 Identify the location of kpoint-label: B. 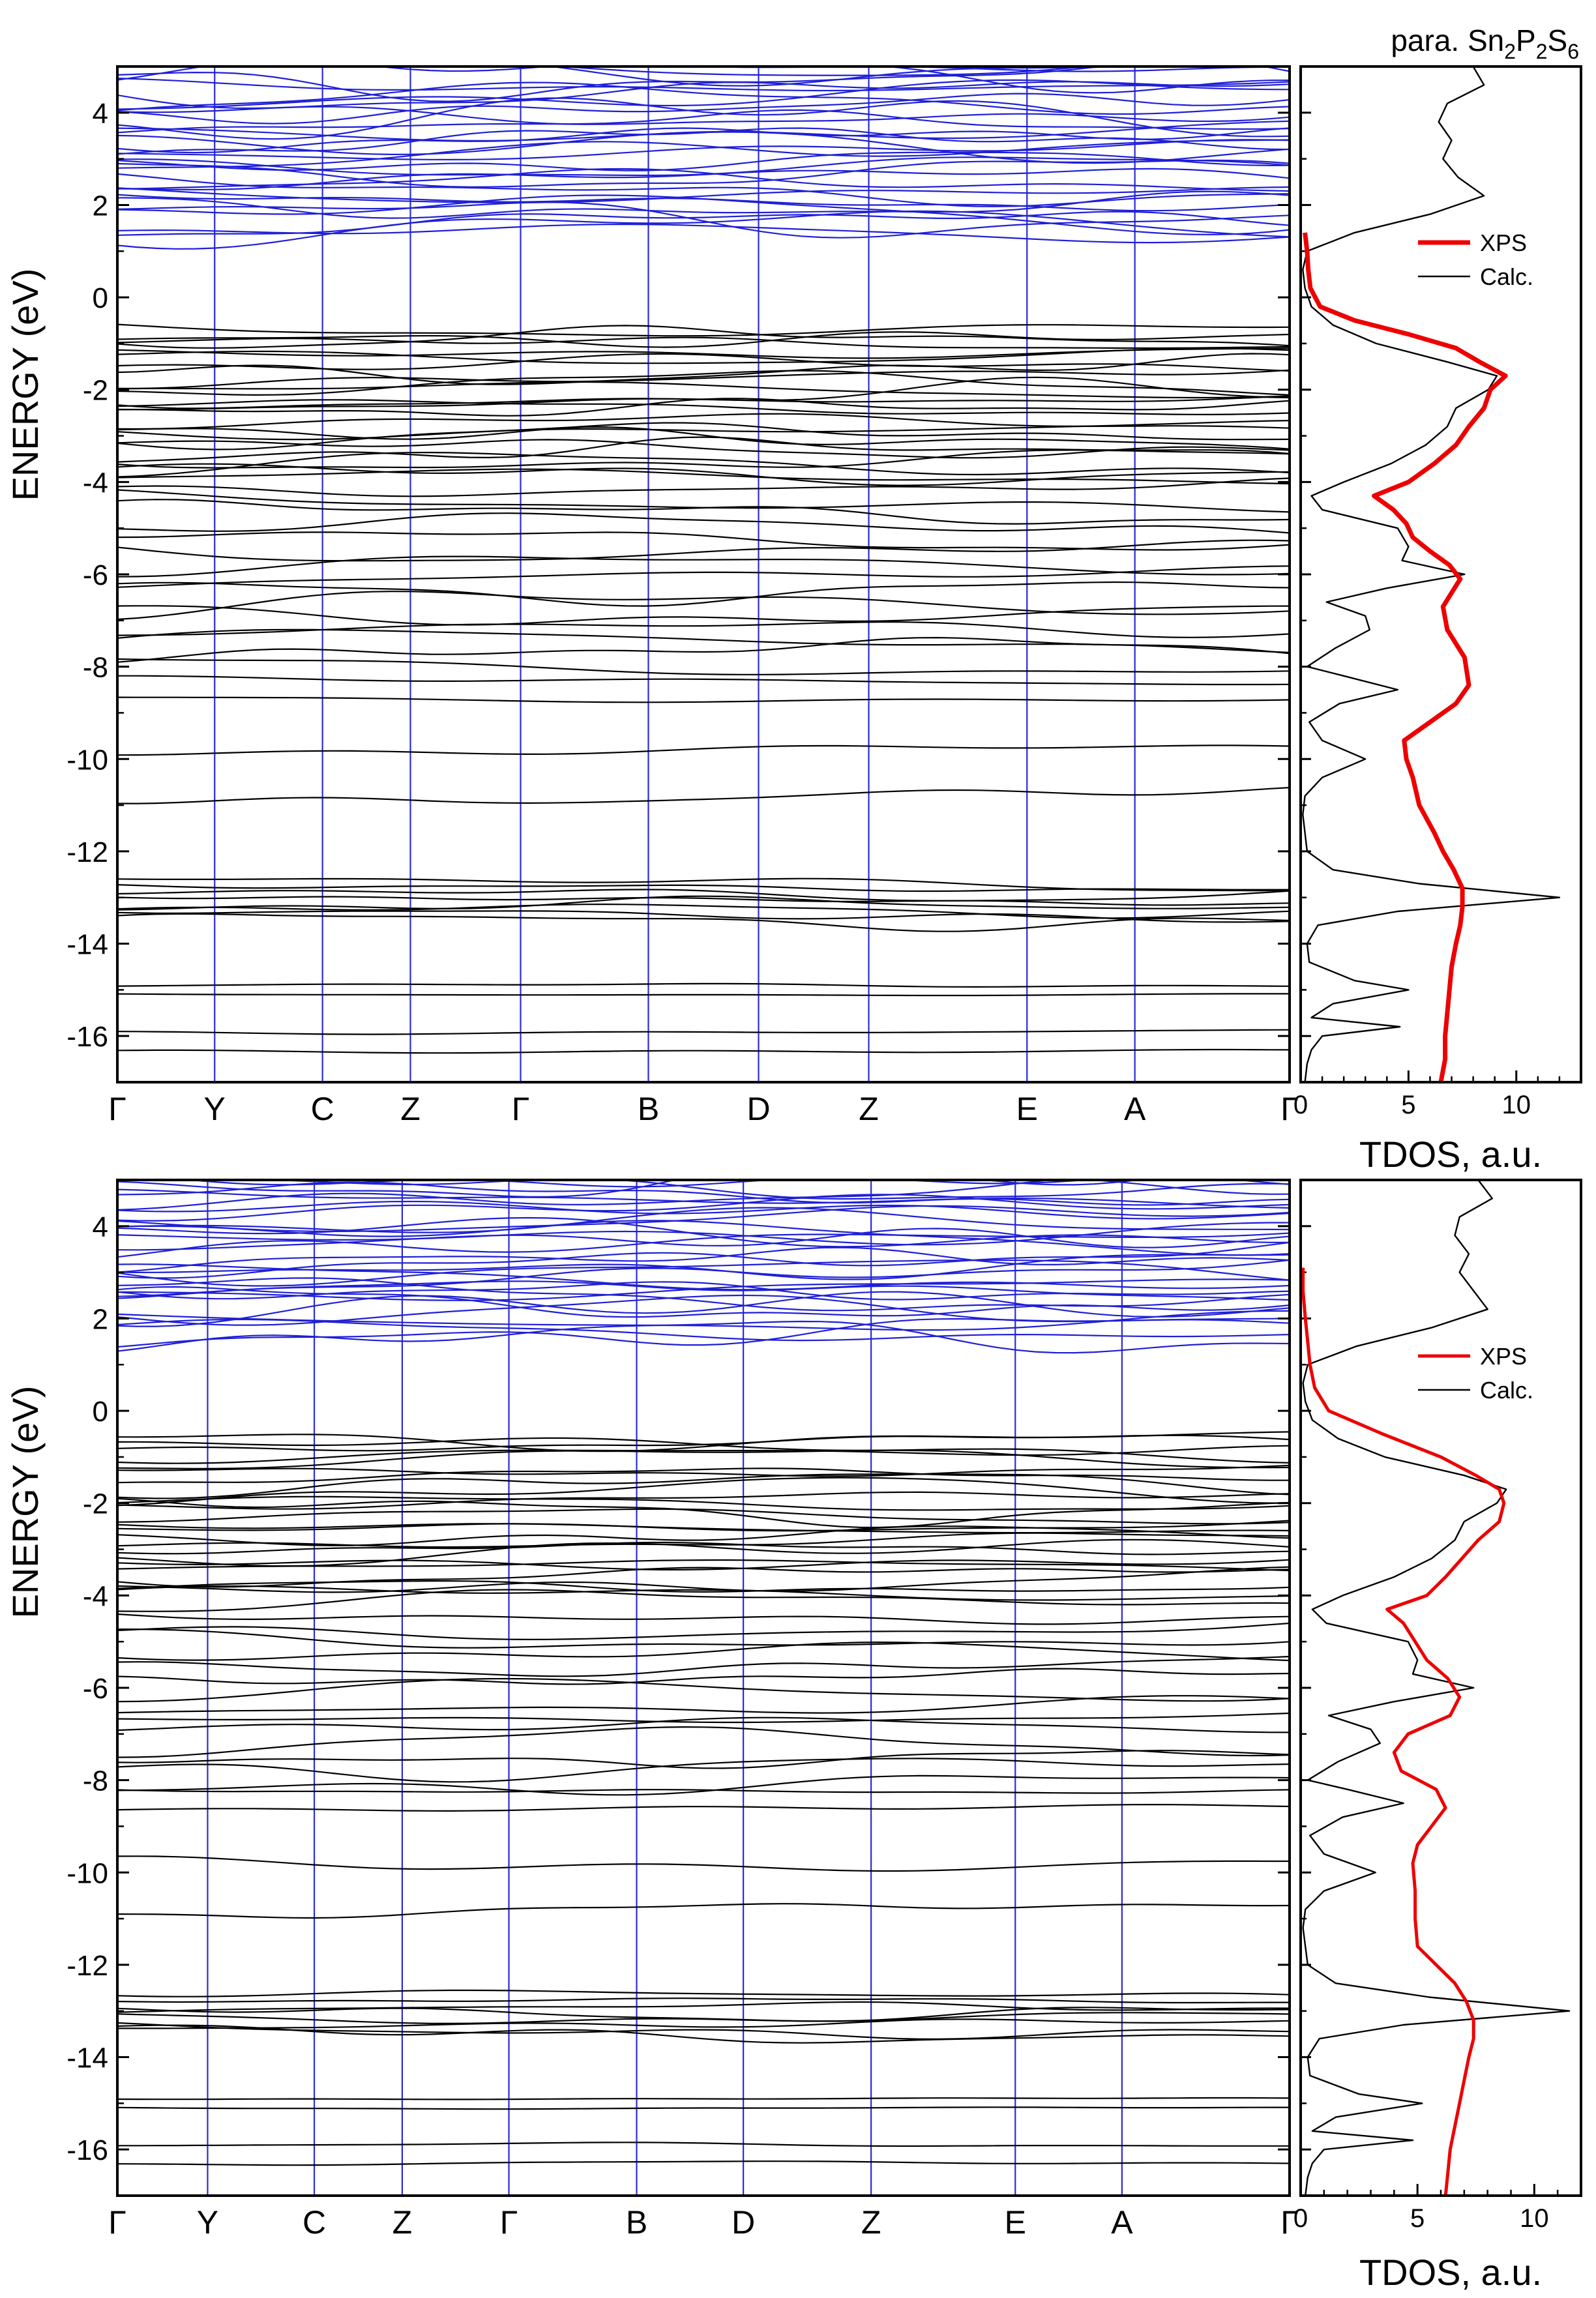
(648, 1109).